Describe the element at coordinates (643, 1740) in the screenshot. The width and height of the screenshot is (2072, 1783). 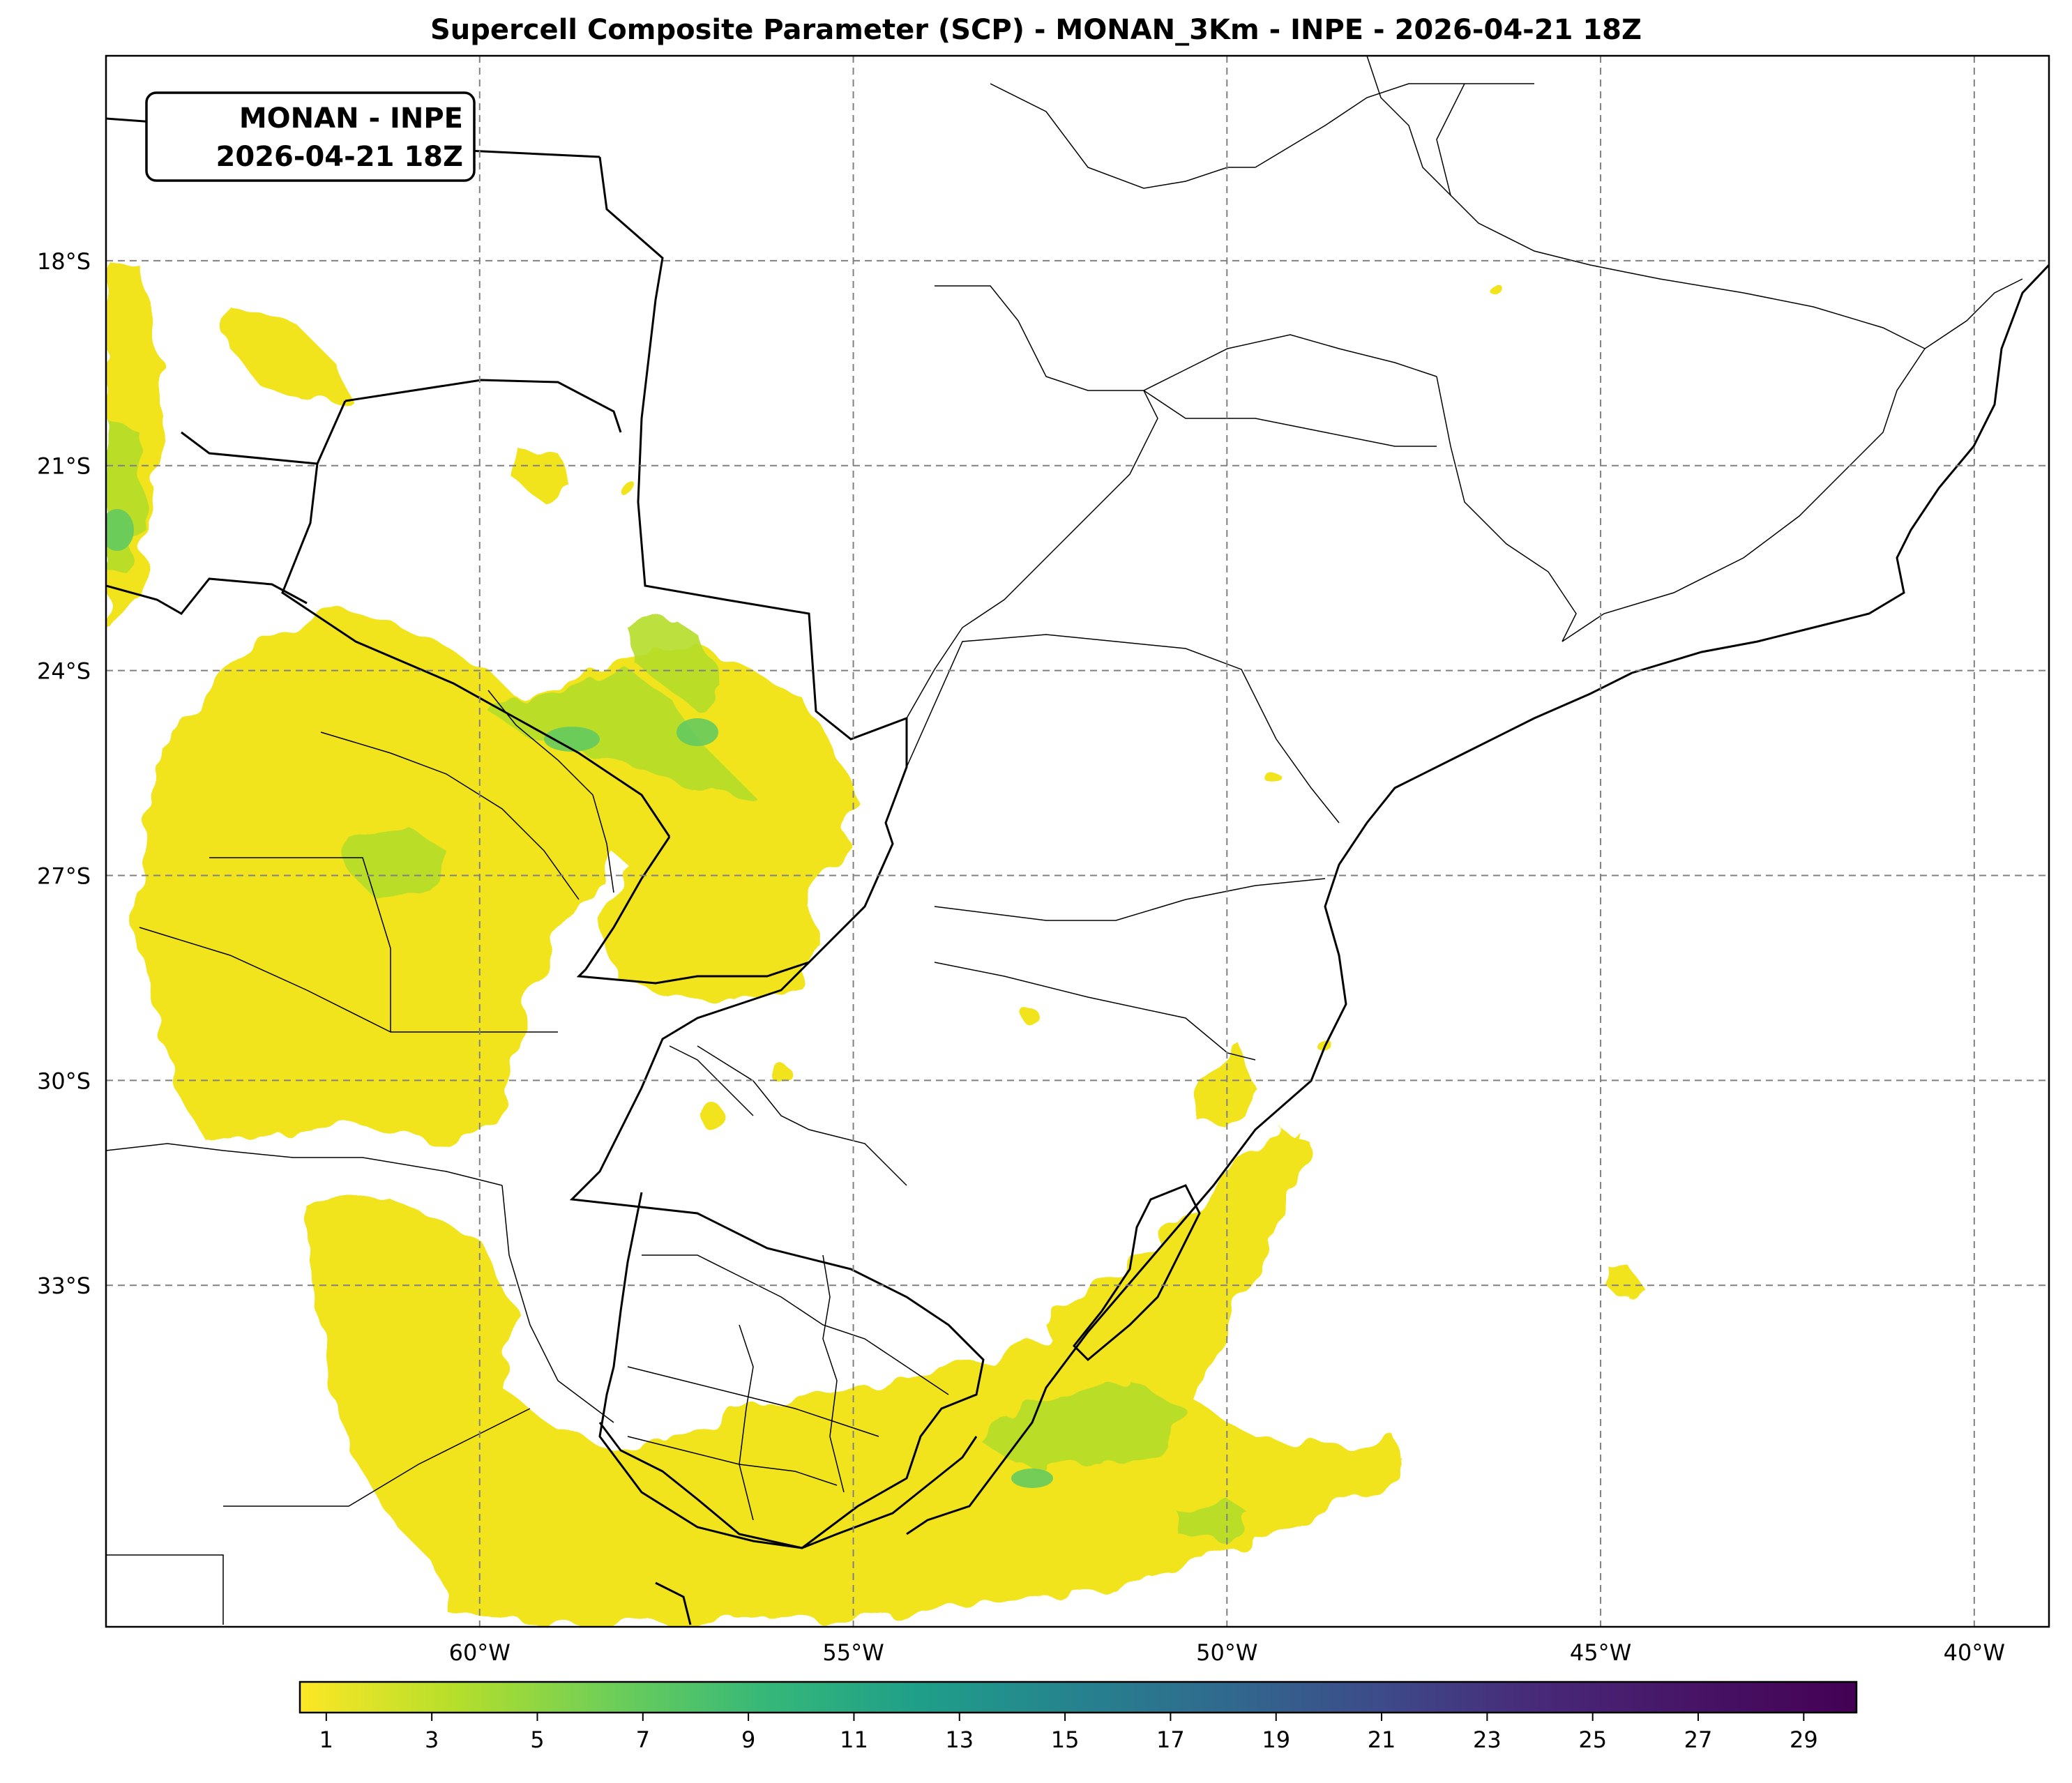
I see `colorbar-tick-label: 7` at that location.